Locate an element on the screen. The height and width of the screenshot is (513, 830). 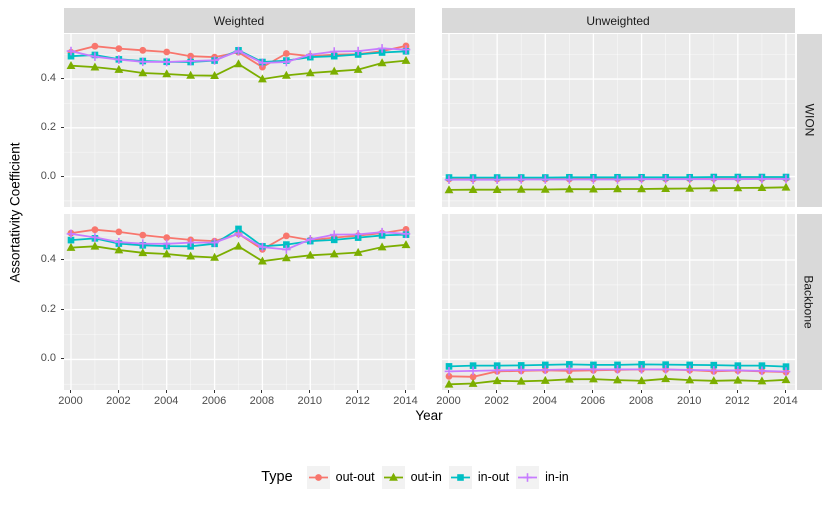
facet-strip-backbone: Backbone is located at coordinates (809, 301).